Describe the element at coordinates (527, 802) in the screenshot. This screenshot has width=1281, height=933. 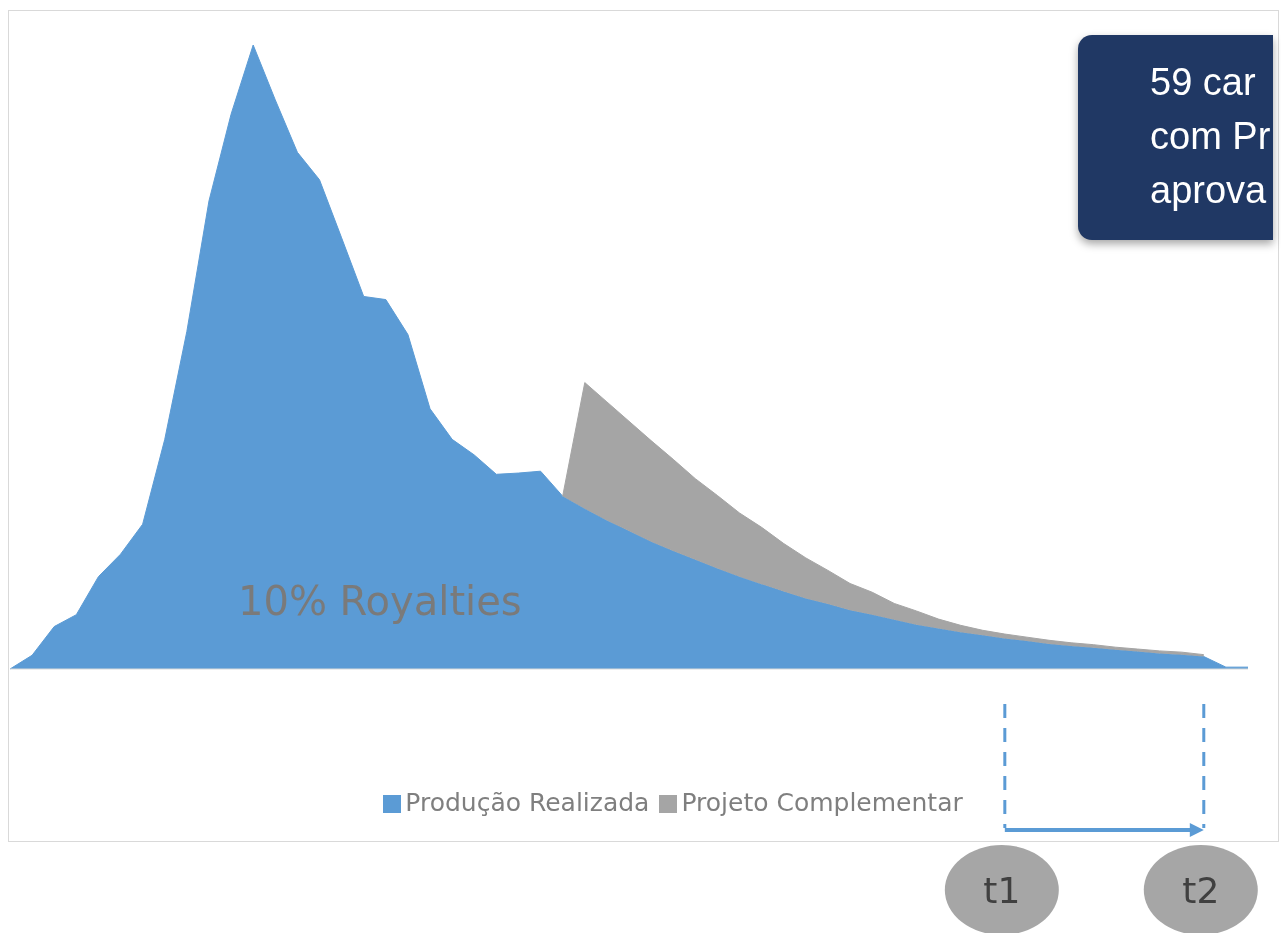
I see `legend-label: Produção Realizada` at that location.